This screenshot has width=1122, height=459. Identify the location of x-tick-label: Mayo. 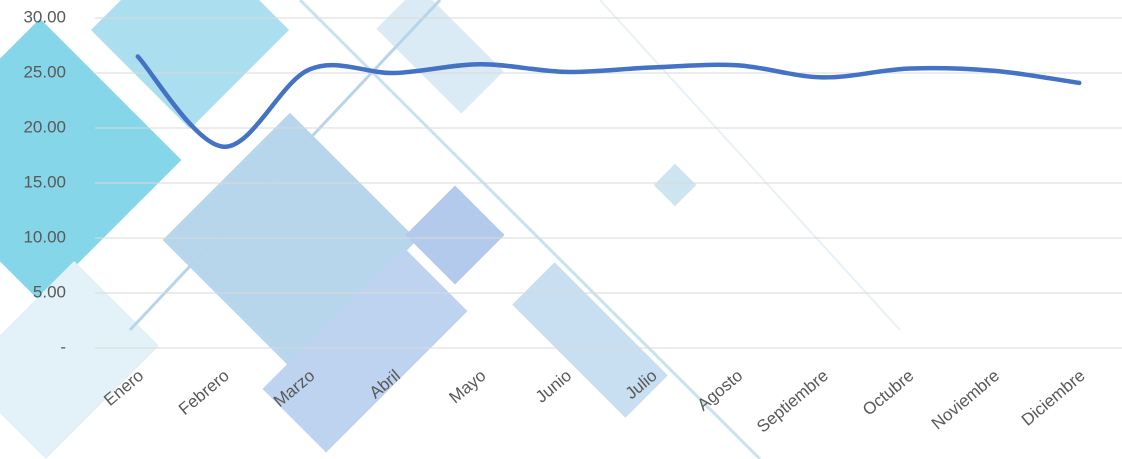
(468, 386).